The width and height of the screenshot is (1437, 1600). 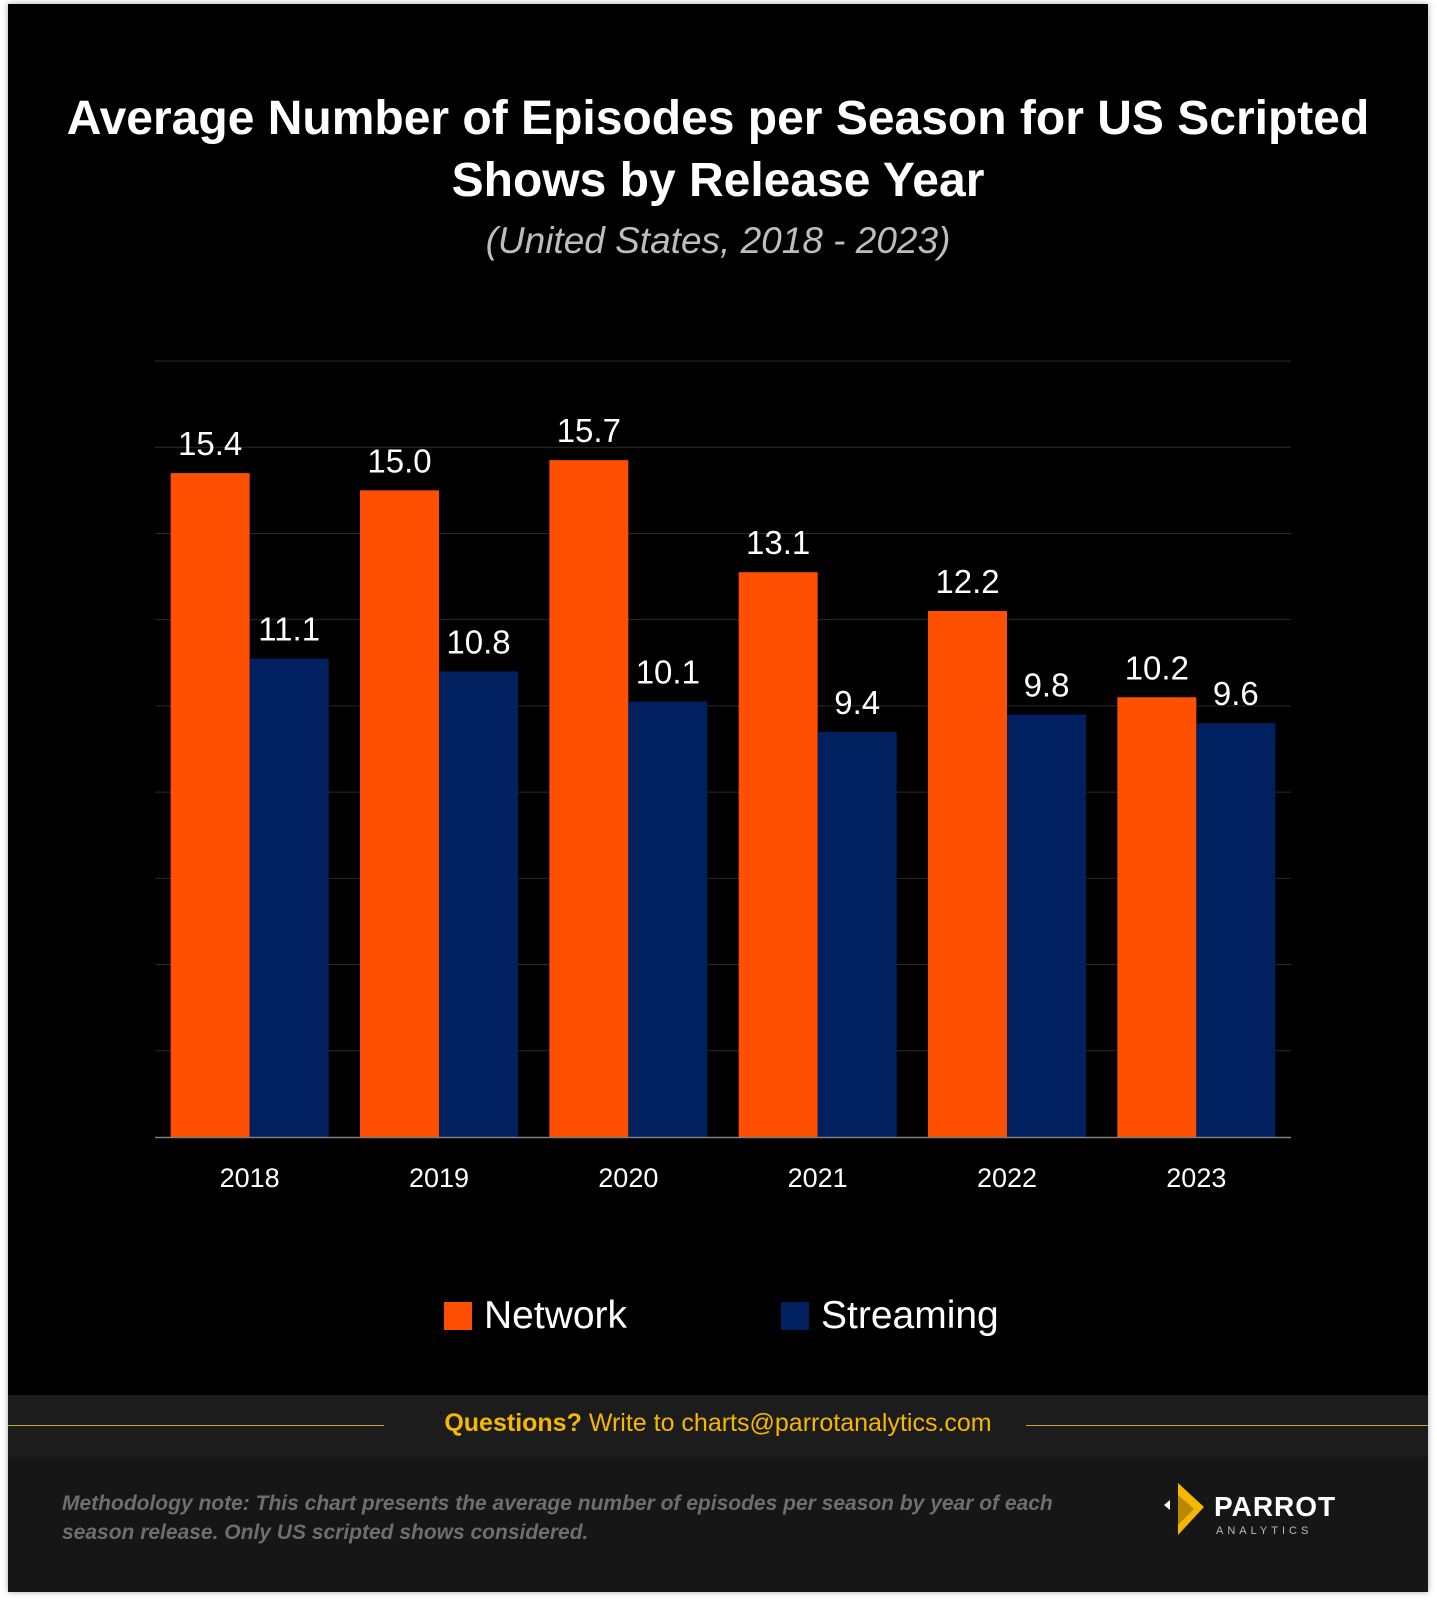 What do you see at coordinates (399, 813) in the screenshot?
I see `bar-network-2019` at bounding box center [399, 813].